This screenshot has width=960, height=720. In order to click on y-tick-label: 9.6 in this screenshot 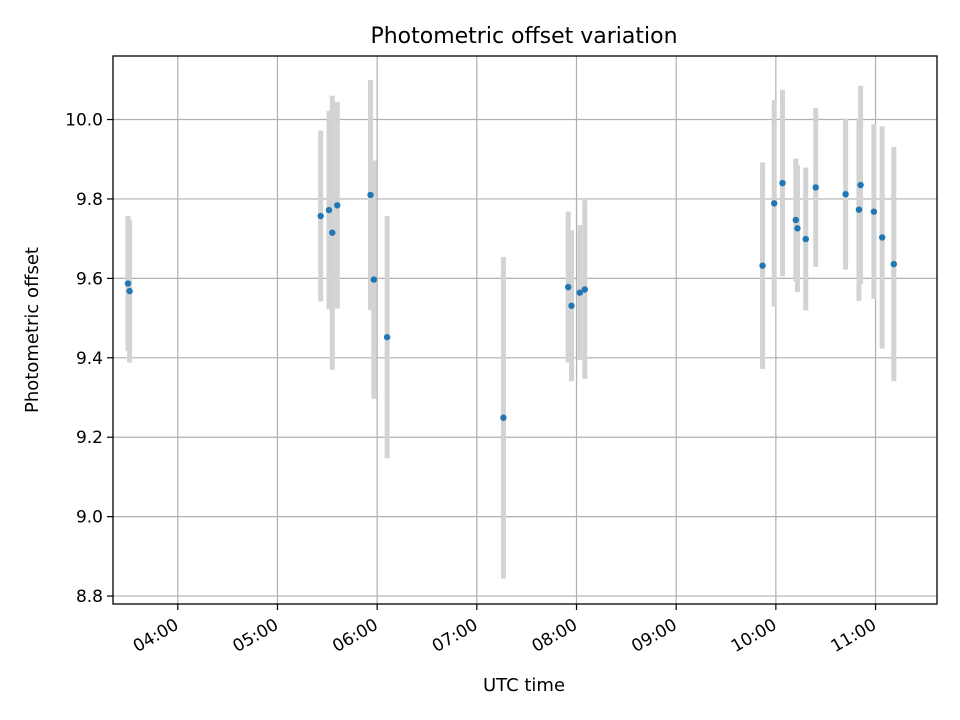, I will do `click(89, 279)`.